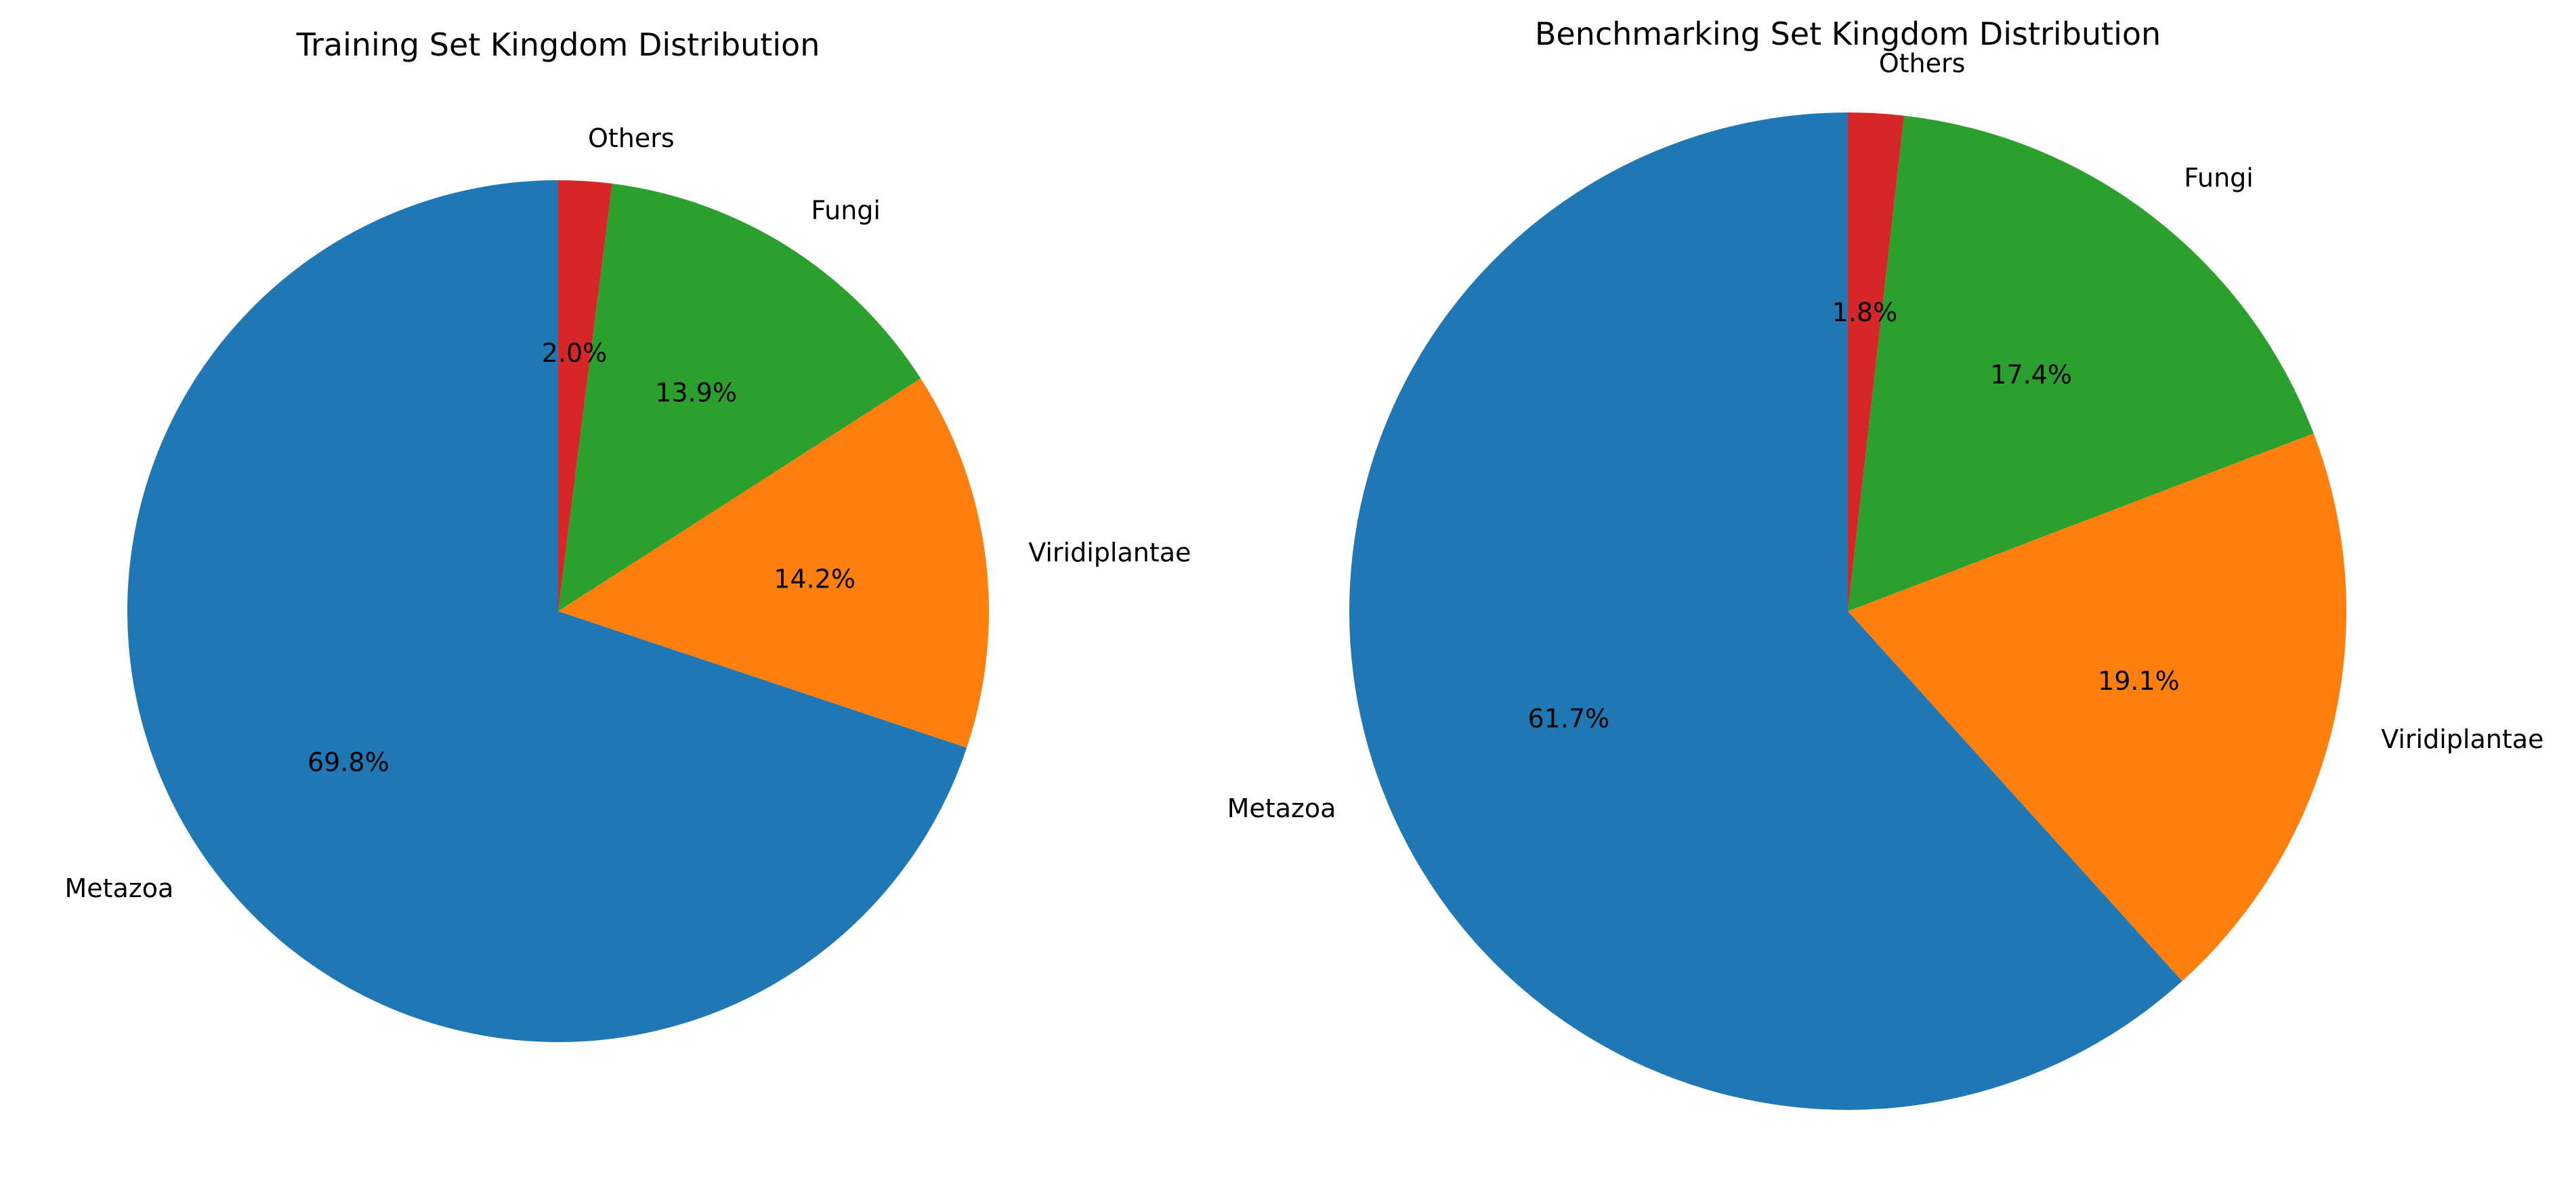 This screenshot has height=1179, width=2576. What do you see at coordinates (631, 138) in the screenshot?
I see `training-label-others: Others` at bounding box center [631, 138].